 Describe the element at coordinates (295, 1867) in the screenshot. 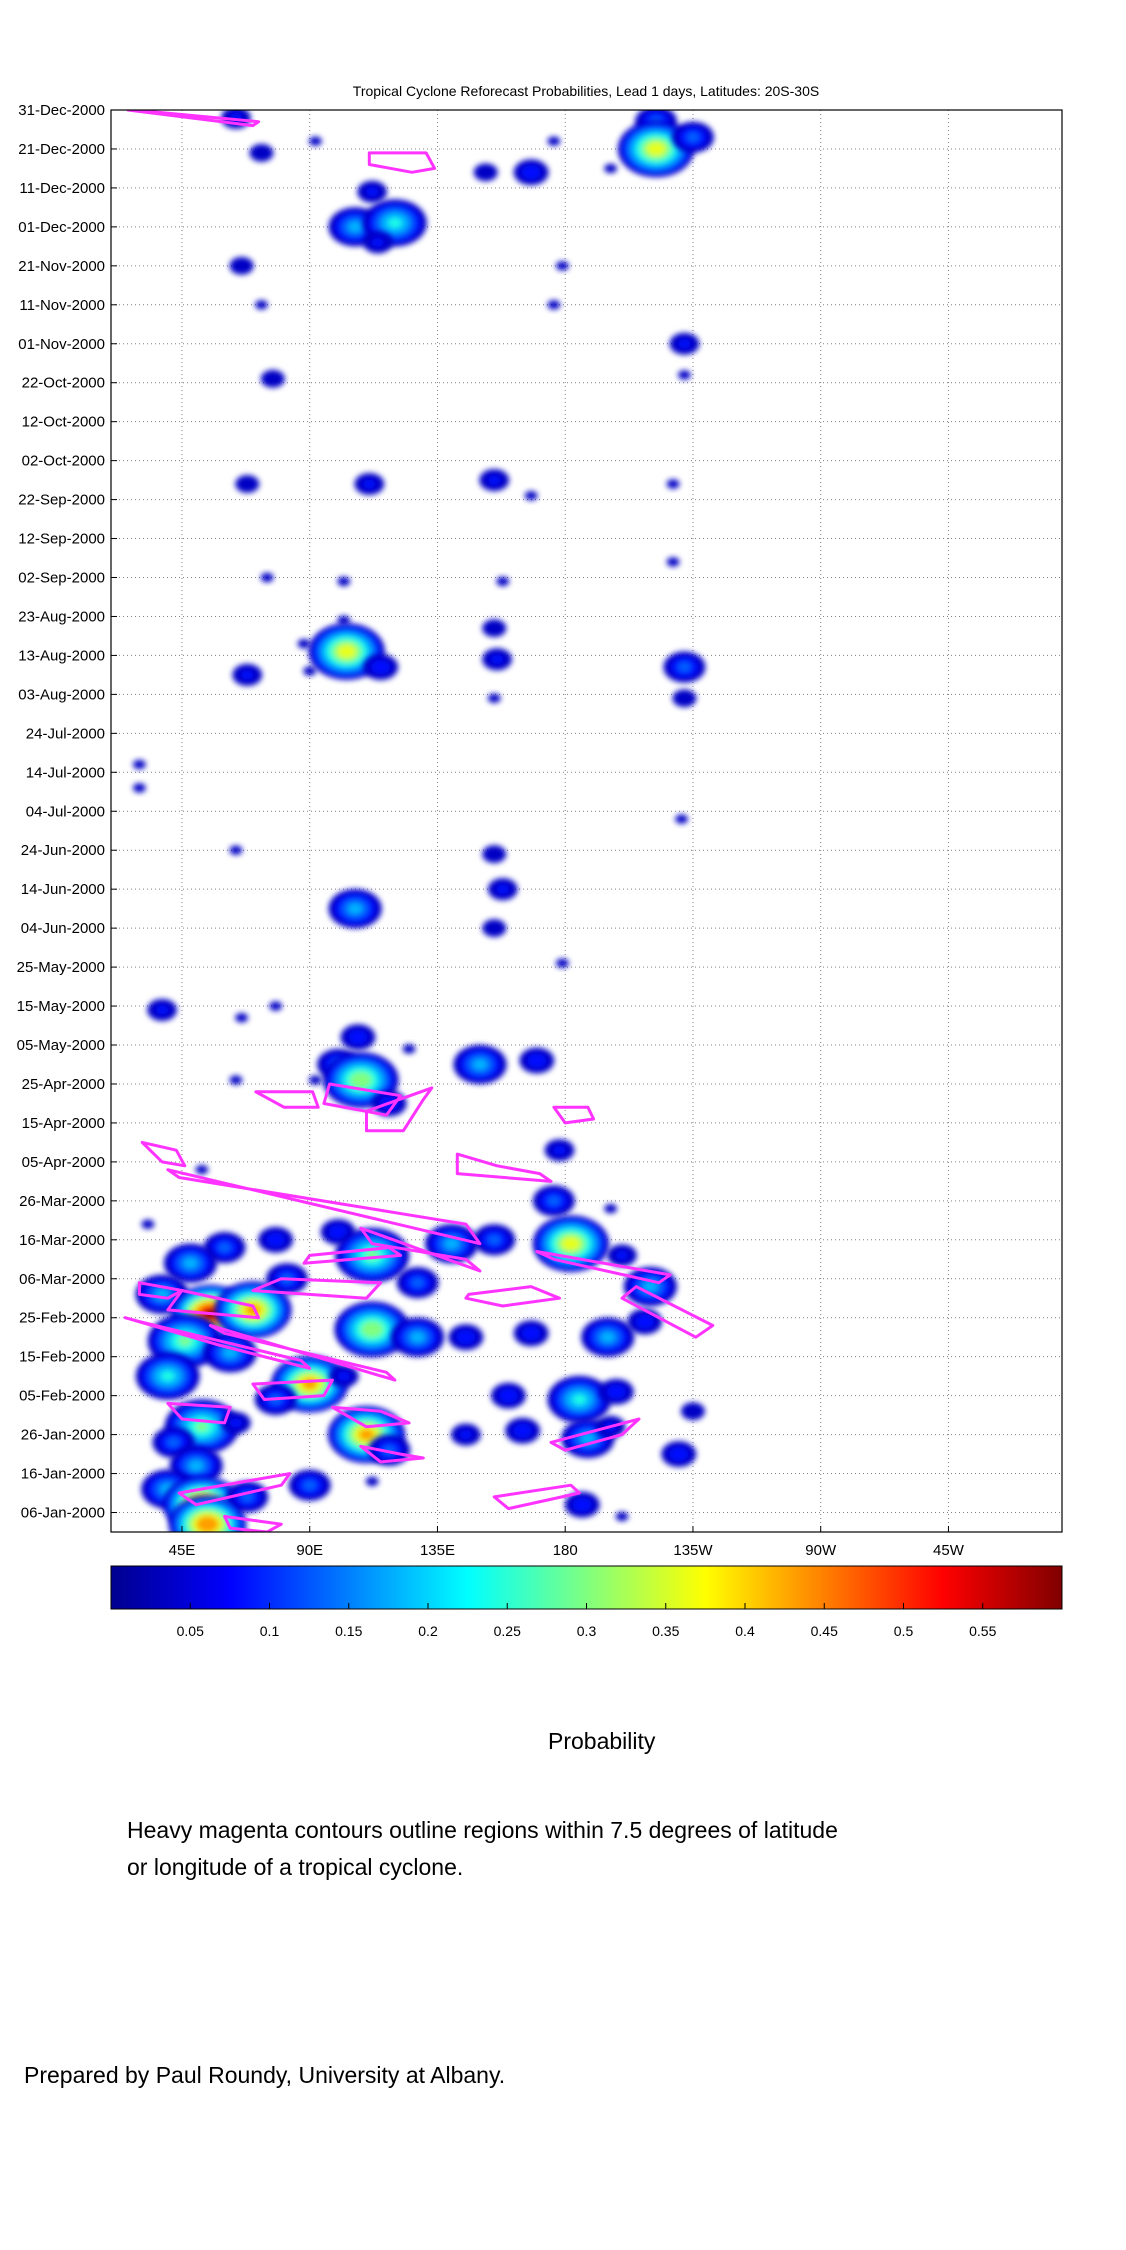

I see `caption-line-2: or longitude of a tropical cyclone.` at that location.